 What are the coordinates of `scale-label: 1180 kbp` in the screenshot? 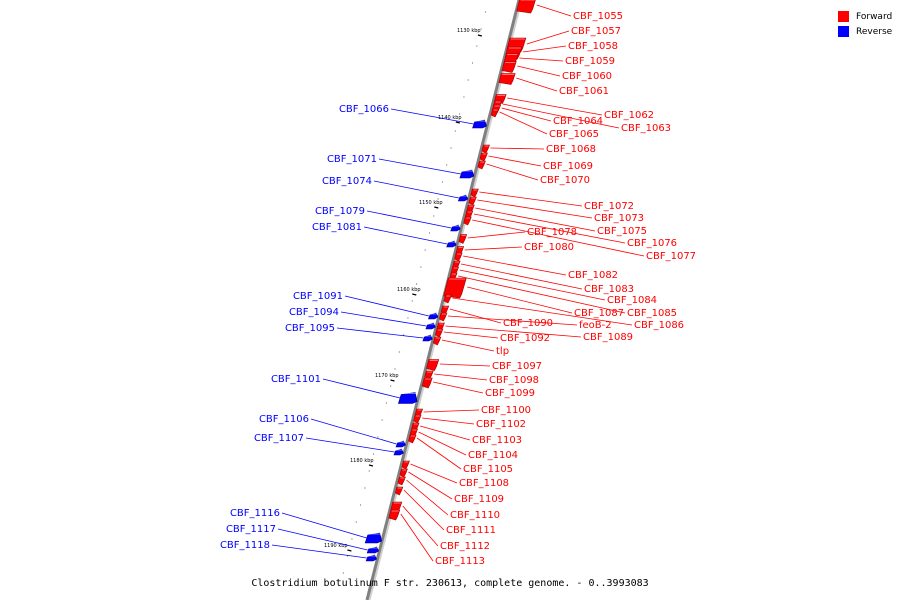 It's located at (362, 461).